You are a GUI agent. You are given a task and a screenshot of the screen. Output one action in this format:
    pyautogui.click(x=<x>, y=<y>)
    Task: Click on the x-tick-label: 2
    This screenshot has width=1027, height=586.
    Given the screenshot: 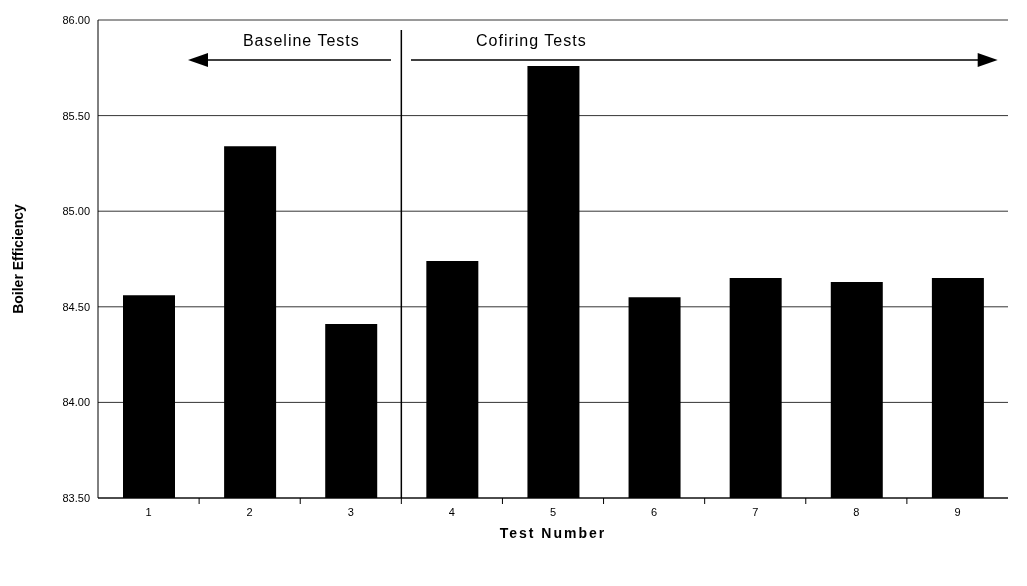 What is the action you would take?
    pyautogui.click(x=249, y=512)
    